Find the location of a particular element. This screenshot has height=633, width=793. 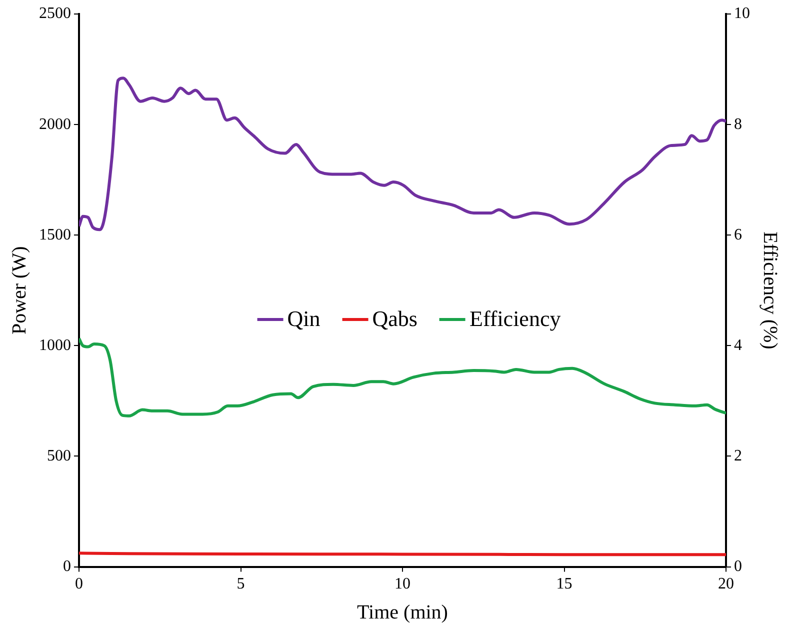

y2-tick-label: 0 is located at coordinates (738, 567).